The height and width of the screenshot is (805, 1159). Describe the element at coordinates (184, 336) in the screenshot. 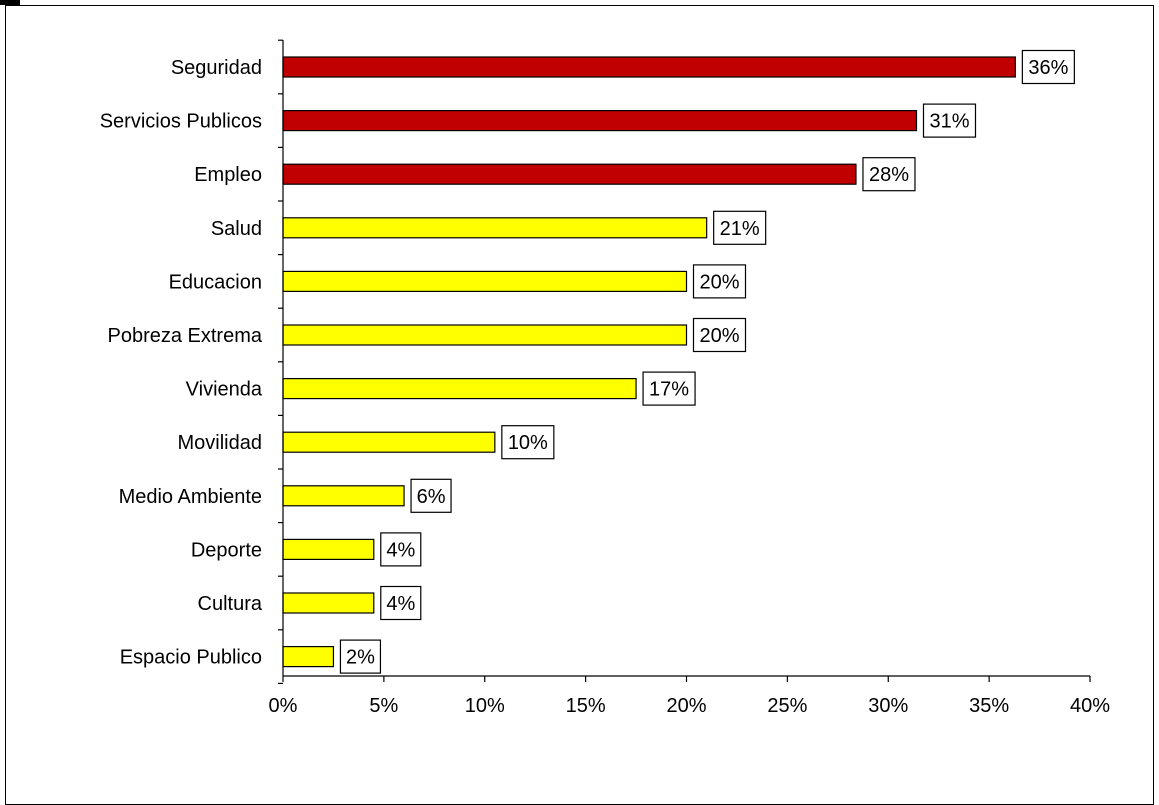

I see `category-label: Pobreza Extrema` at that location.